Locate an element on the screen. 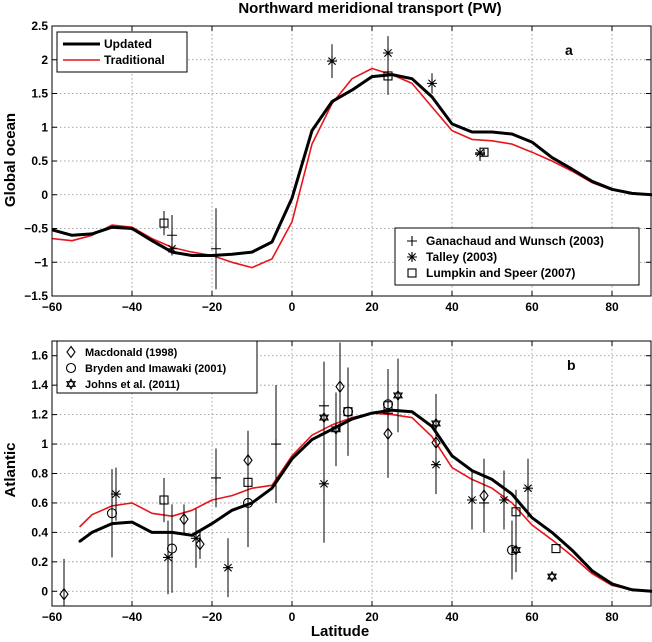 This screenshot has width=652, height=642. y-tick-label: 1.6 is located at coordinates (39, 356).